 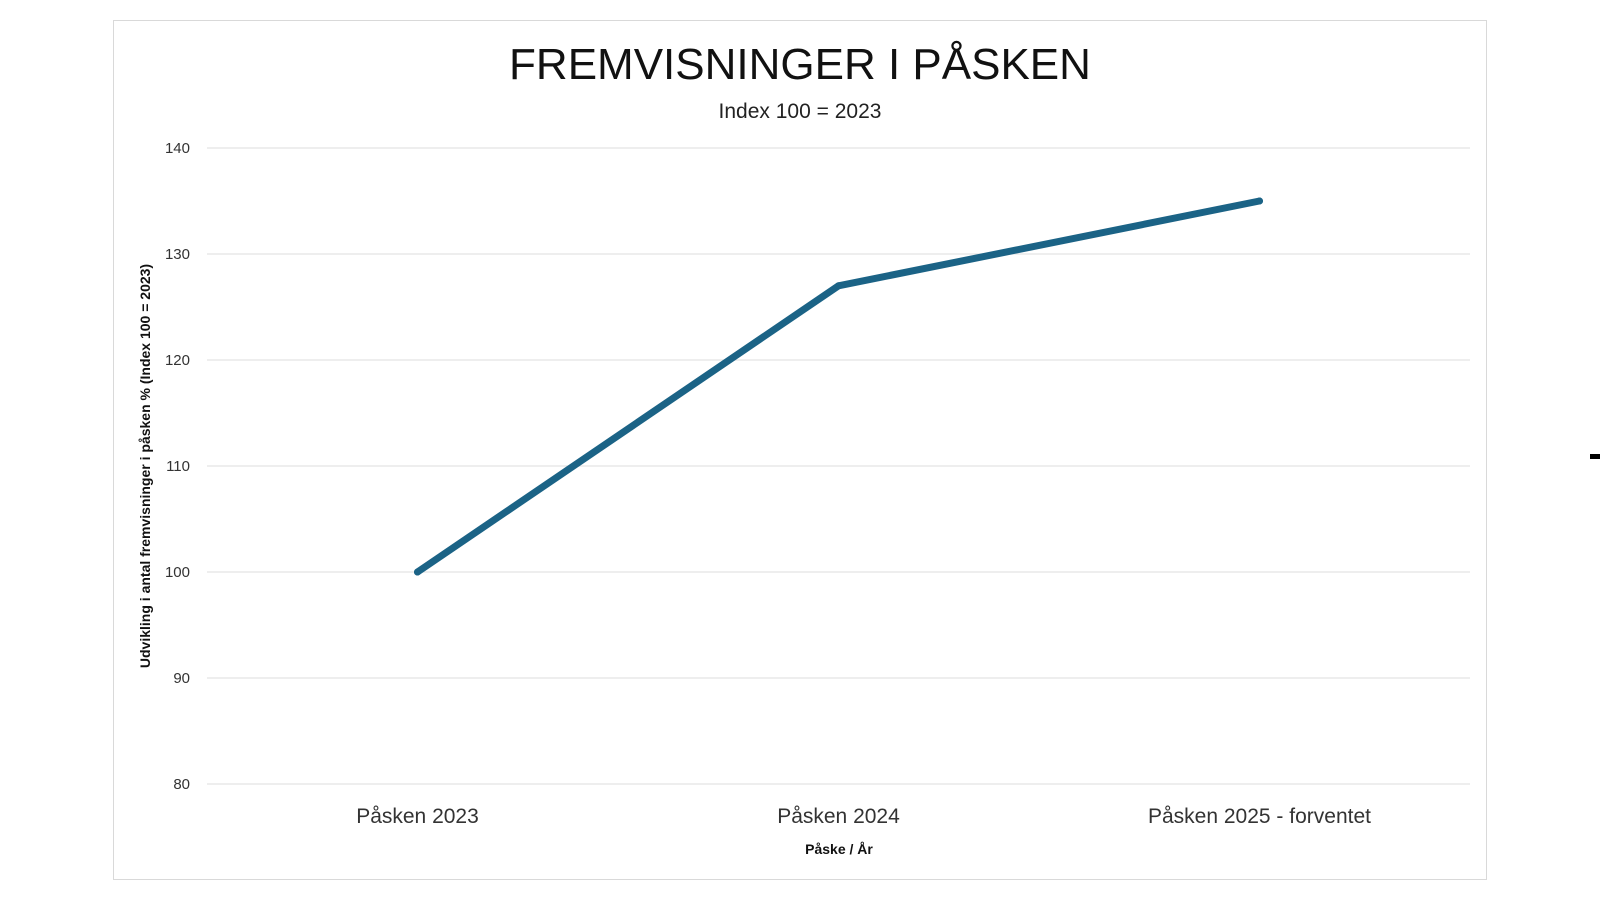 What do you see at coordinates (1259, 816) in the screenshot?
I see `x-tick-label: Påsken 2025 - forventet` at bounding box center [1259, 816].